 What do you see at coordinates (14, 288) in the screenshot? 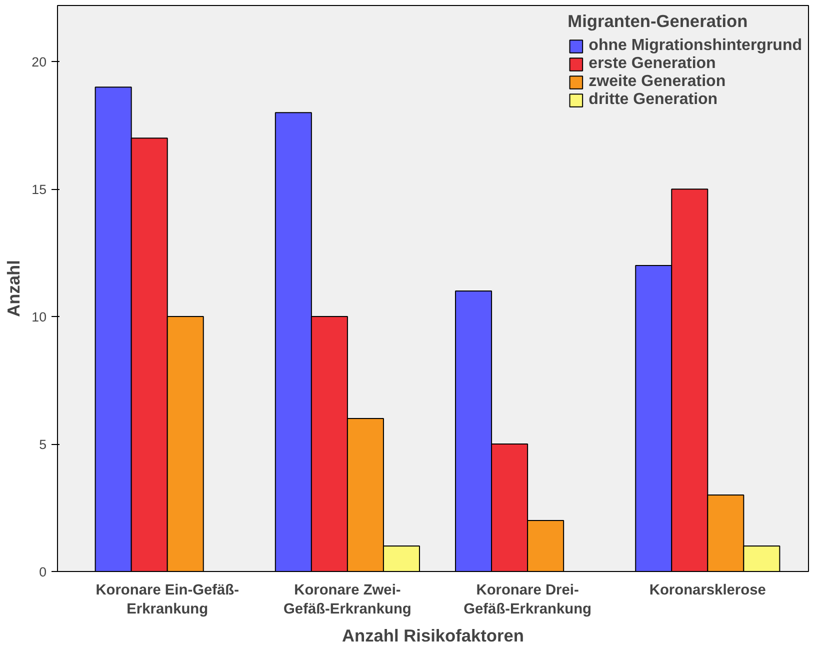
I see `y-axis-title: Anzahl` at bounding box center [14, 288].